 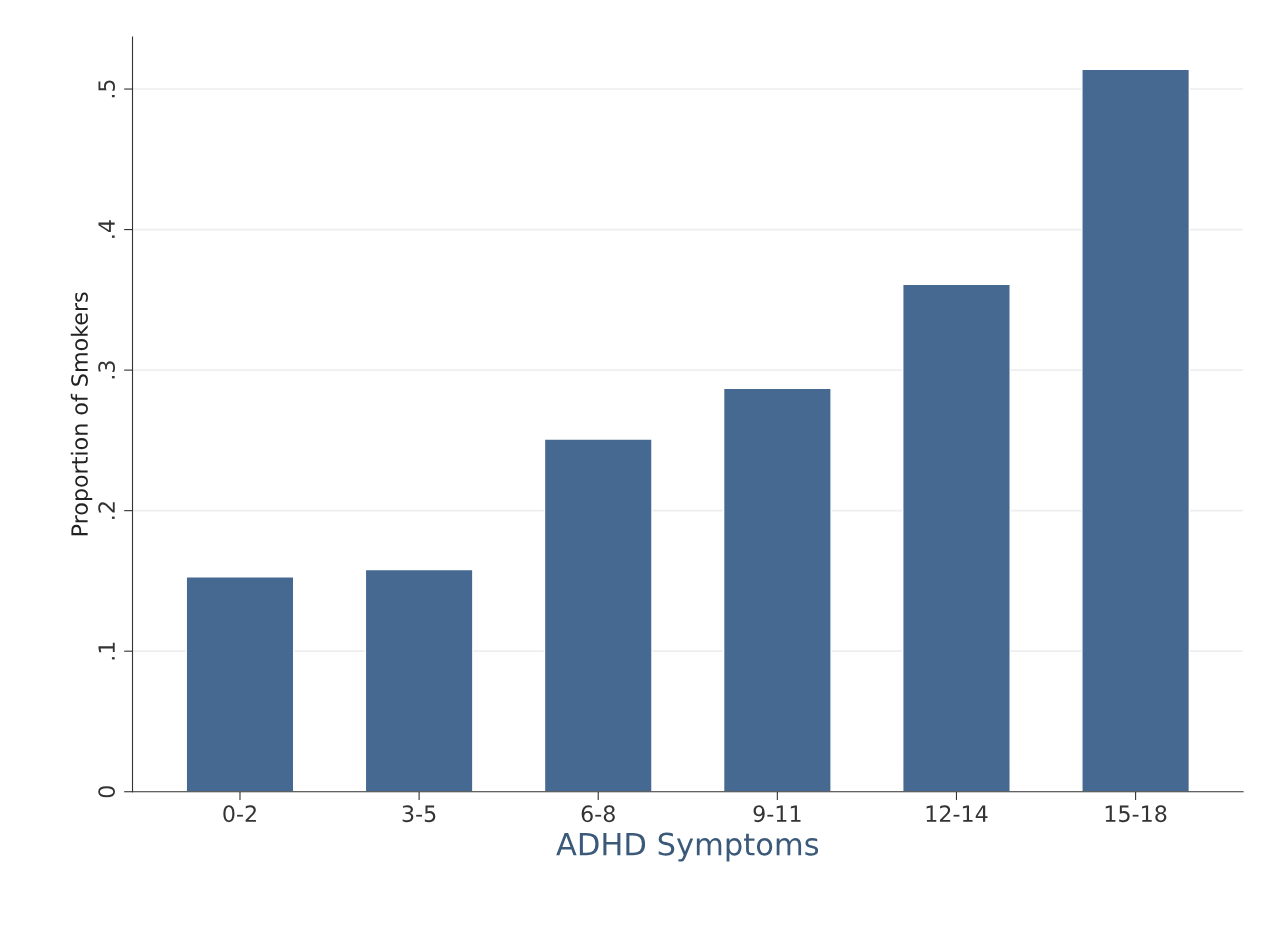 What do you see at coordinates (107, 792) in the screenshot?
I see `y-tick-label: 0` at bounding box center [107, 792].